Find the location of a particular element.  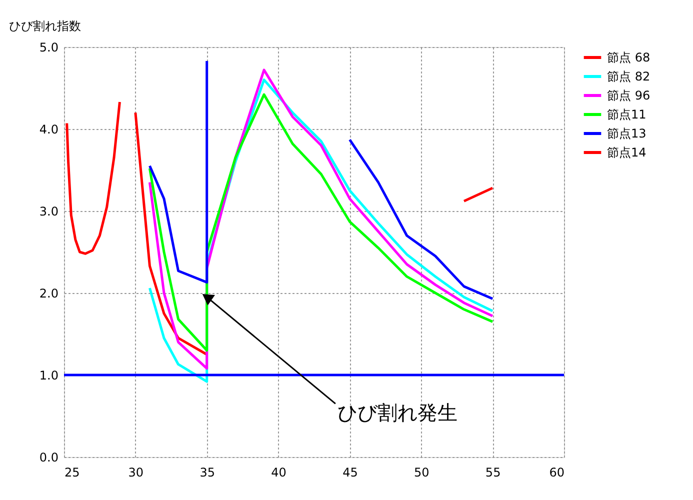

x-tick-label: 50 is located at coordinates (422, 473).